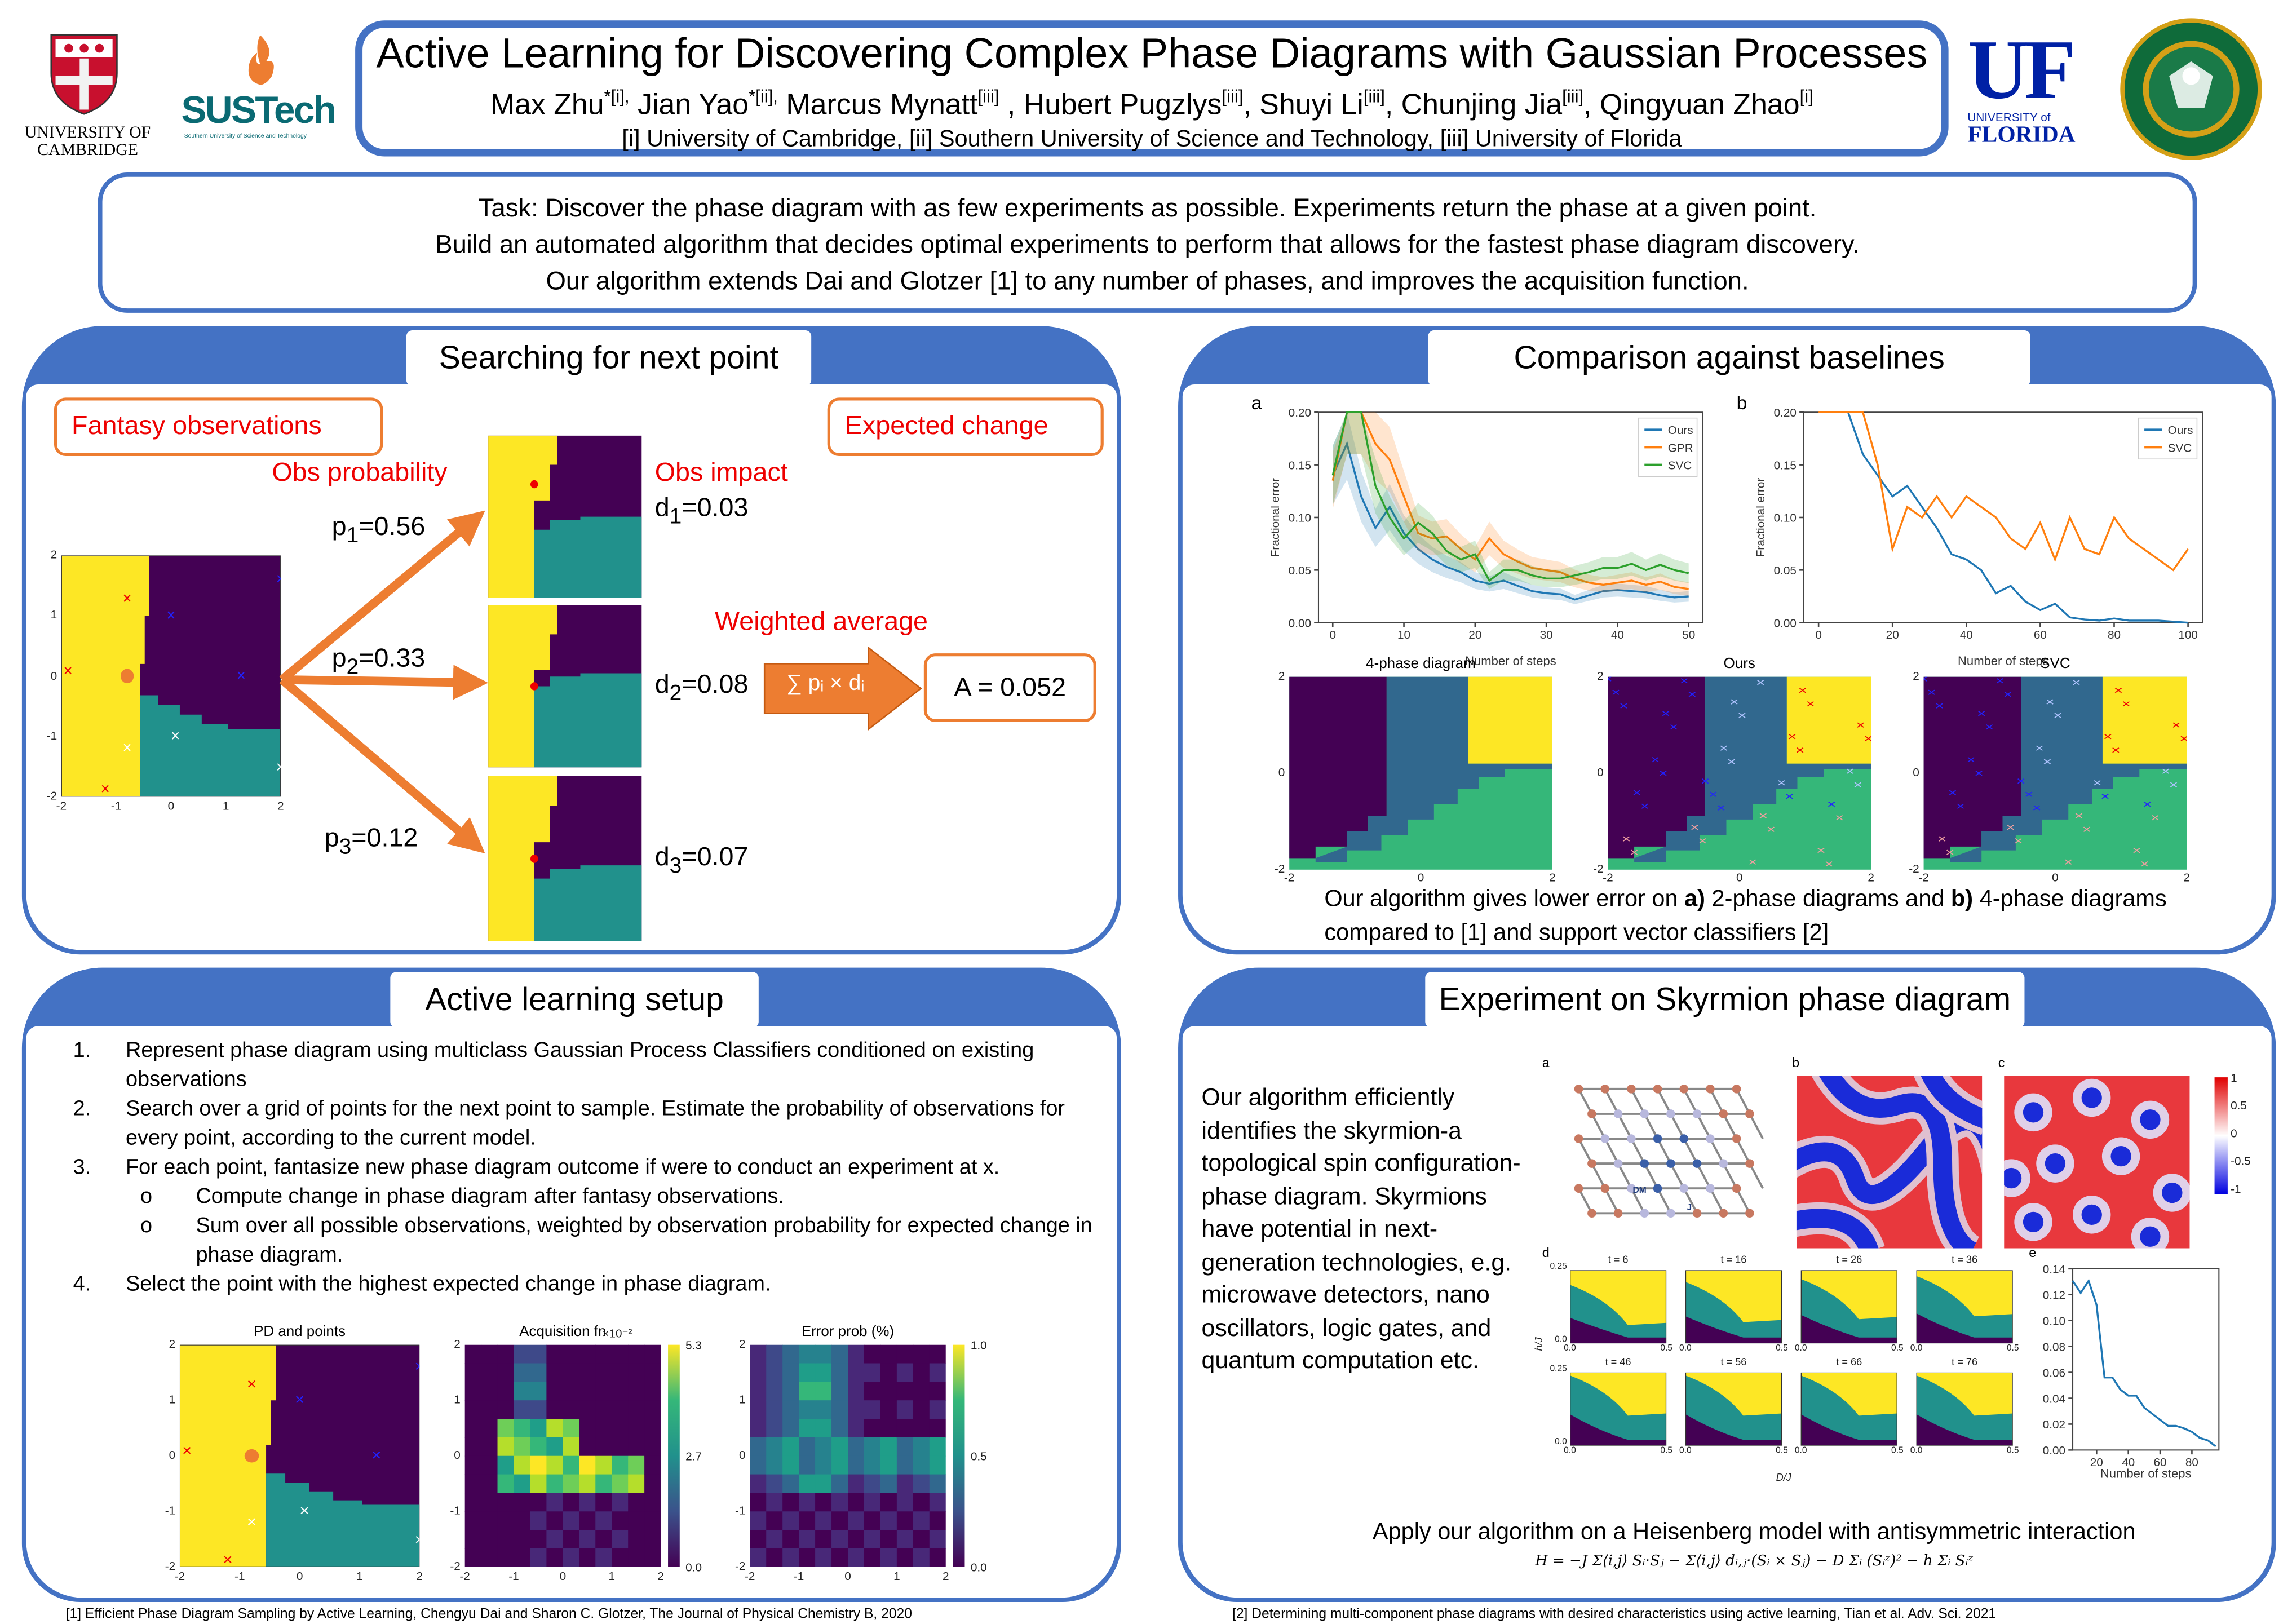  Describe the element at coordinates (227, 1455) in the screenshot. I see `phase-region-yellow` at that location.